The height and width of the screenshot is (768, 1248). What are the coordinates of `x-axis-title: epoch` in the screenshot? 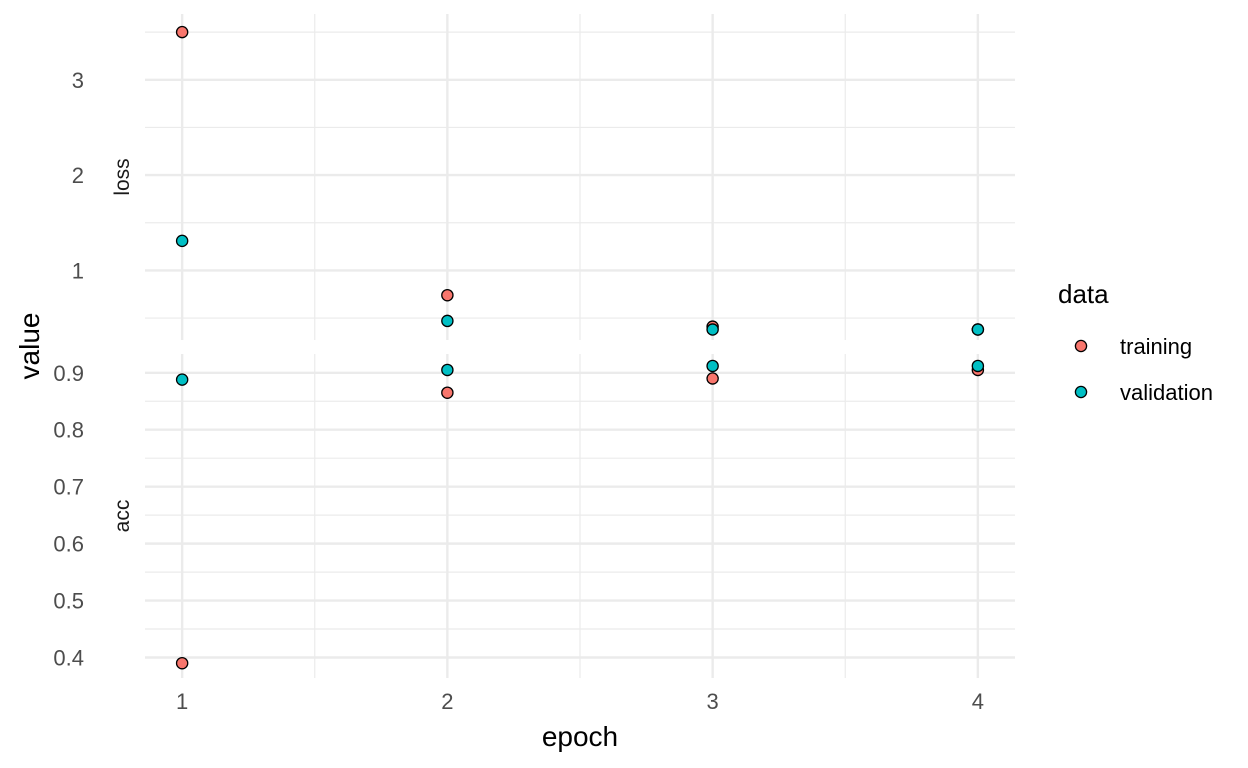 It's located at (580, 736).